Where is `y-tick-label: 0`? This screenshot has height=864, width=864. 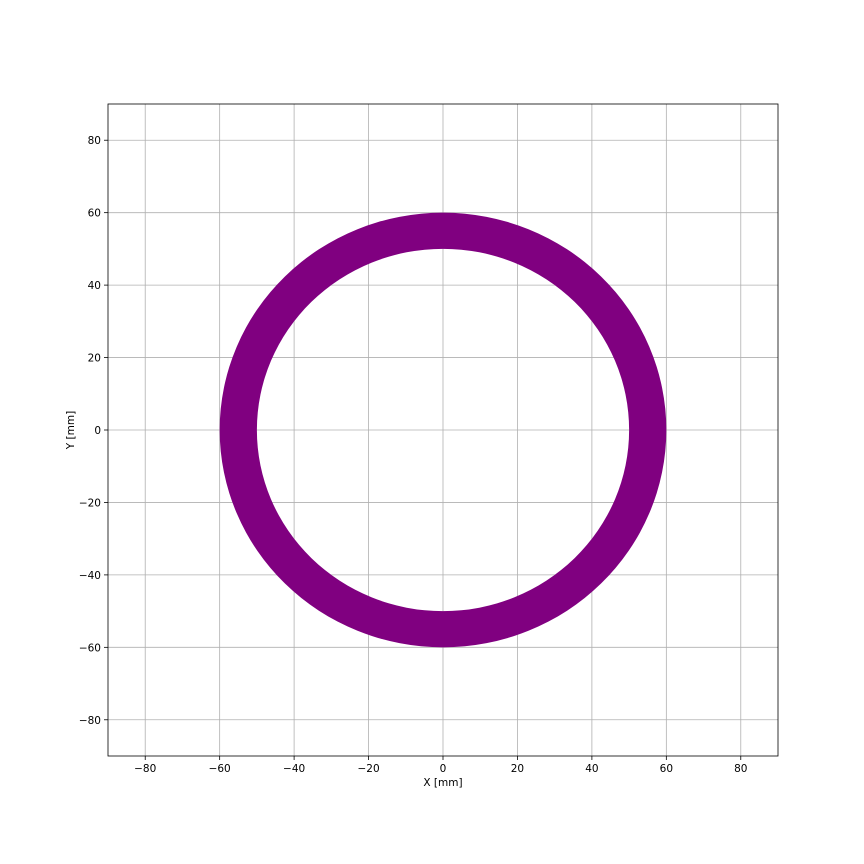 y-tick-label: 0 is located at coordinates (97, 431).